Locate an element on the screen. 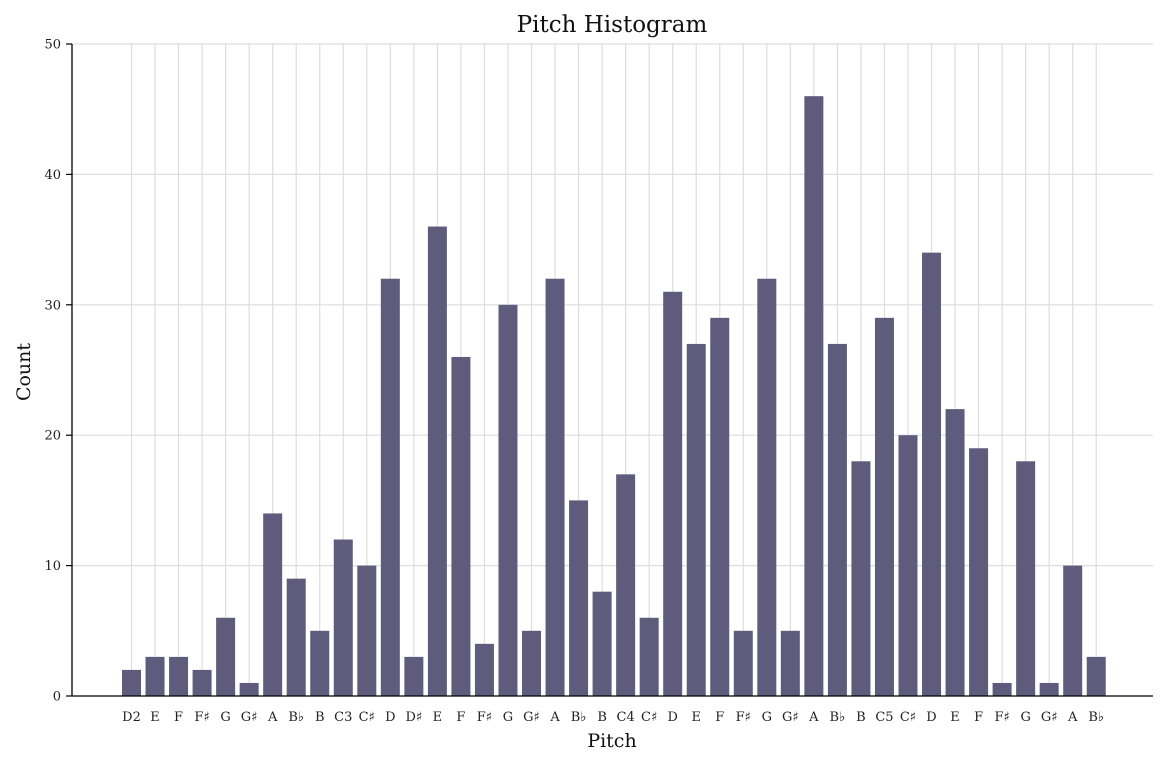  x-axis-label: Pitch is located at coordinates (611, 741).